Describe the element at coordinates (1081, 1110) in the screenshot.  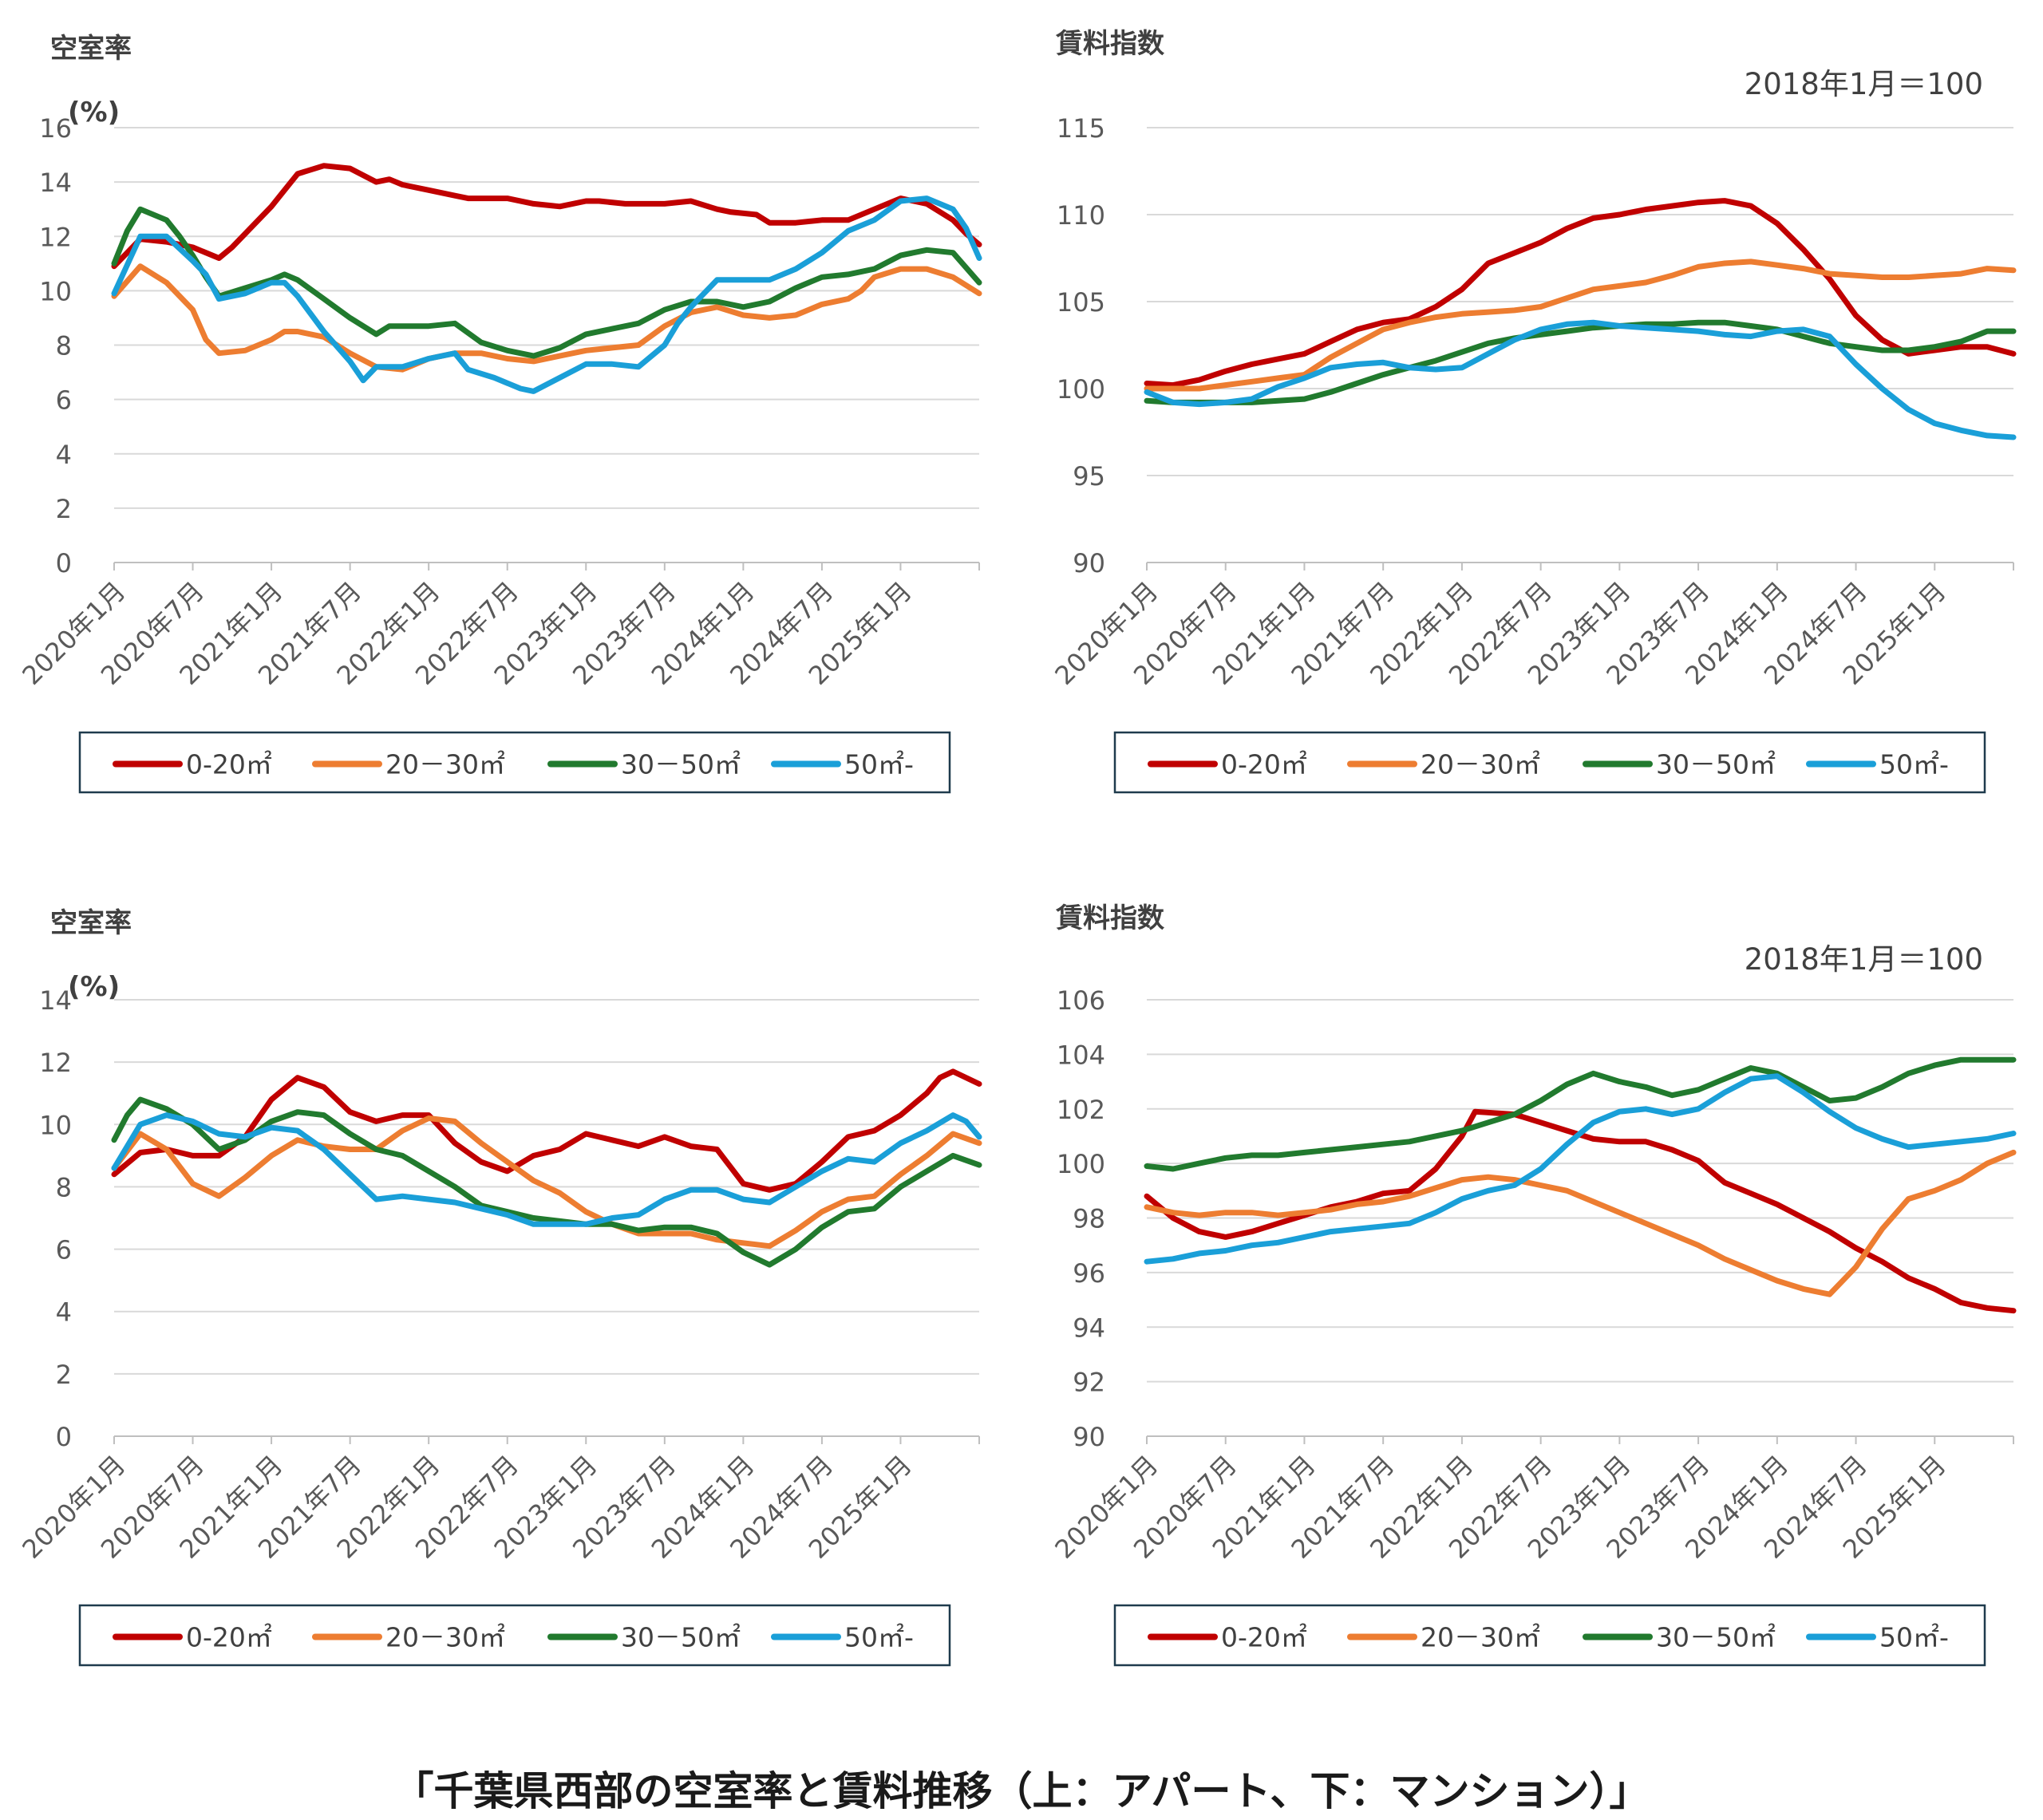
I see `y-tick-label: 102` at that location.